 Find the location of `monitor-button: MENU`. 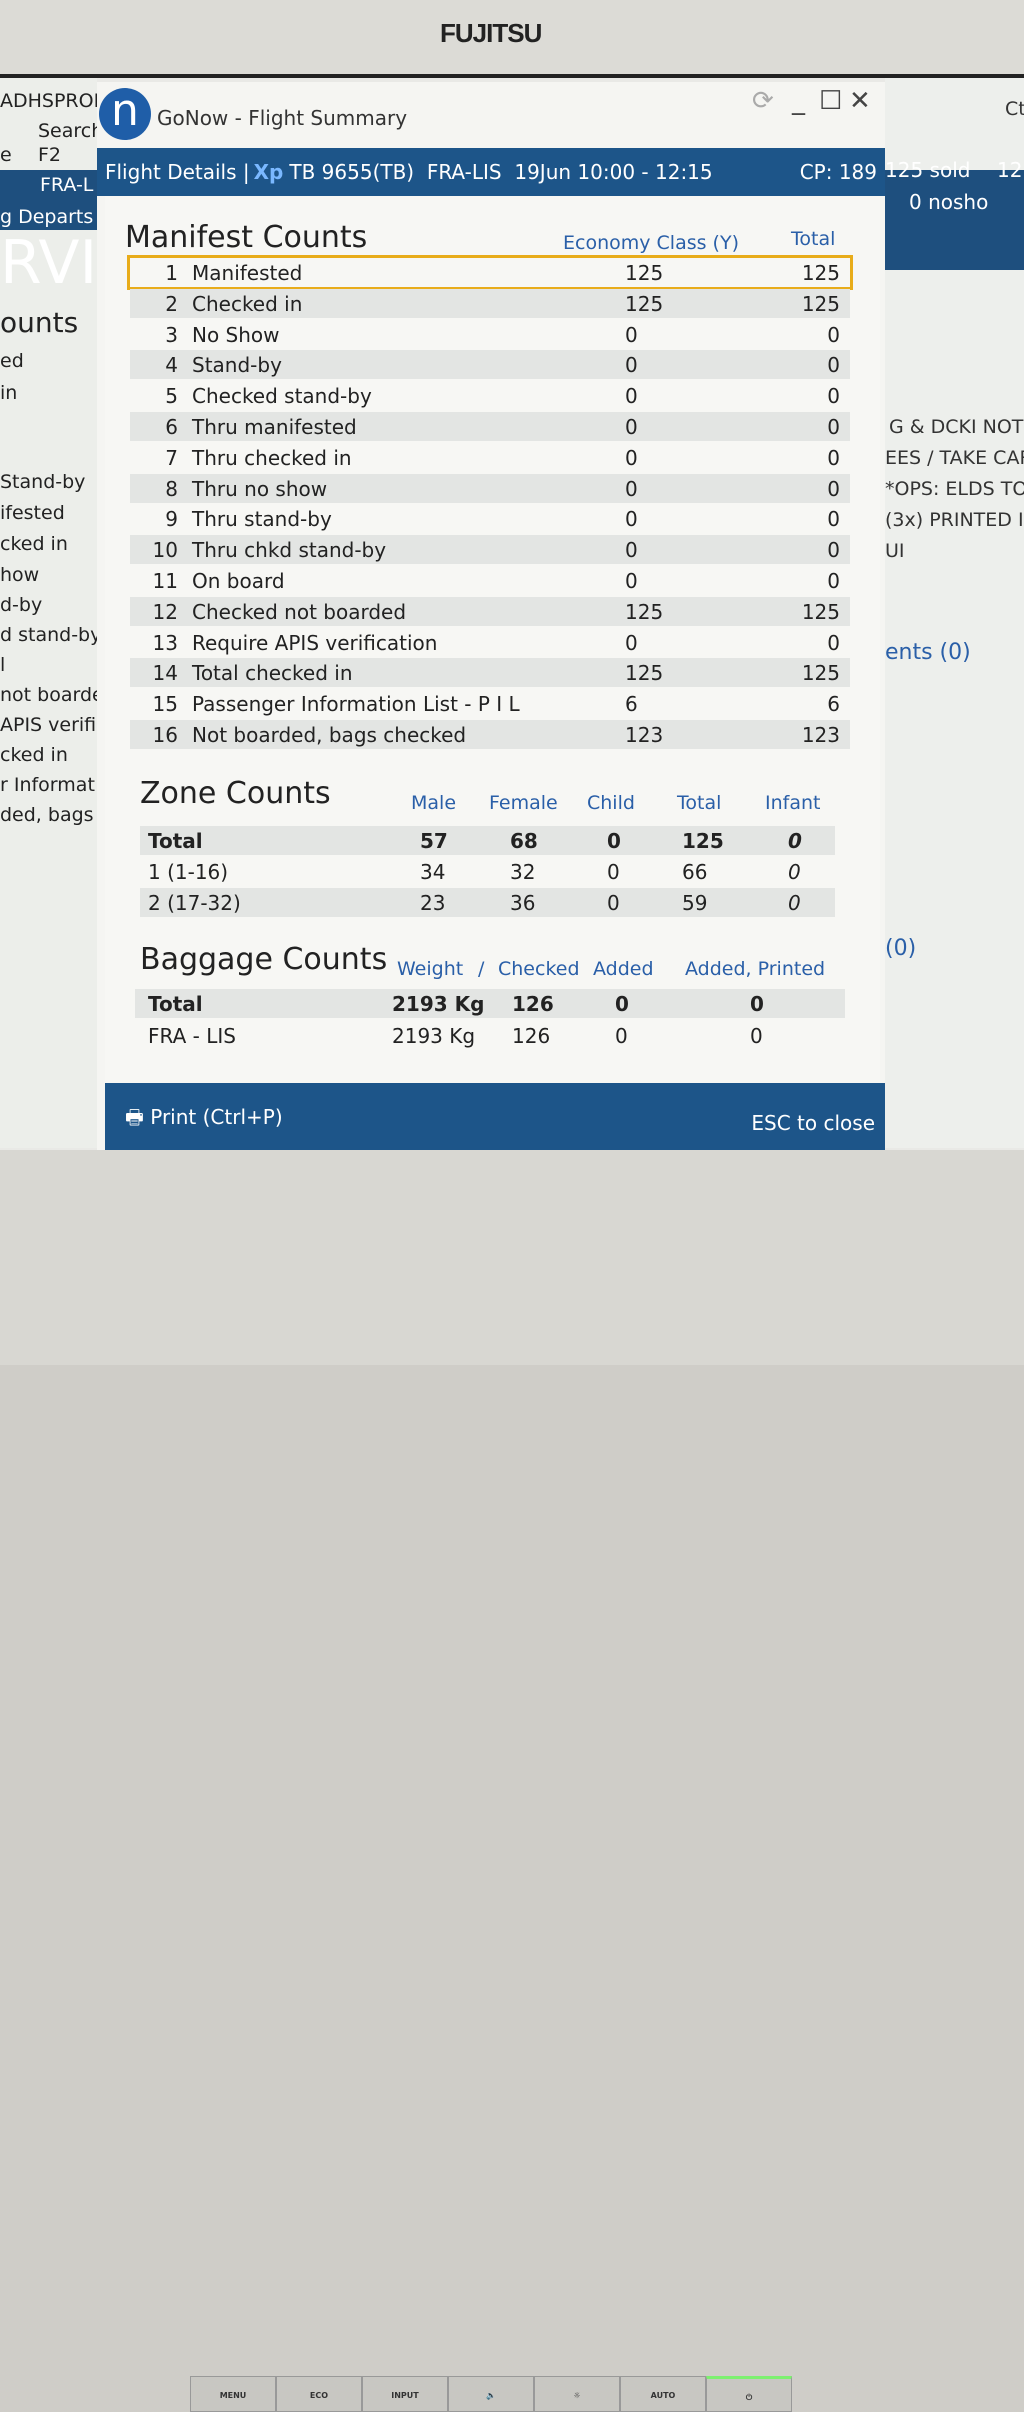

monitor-button: MENU is located at coordinates (233, 2394).